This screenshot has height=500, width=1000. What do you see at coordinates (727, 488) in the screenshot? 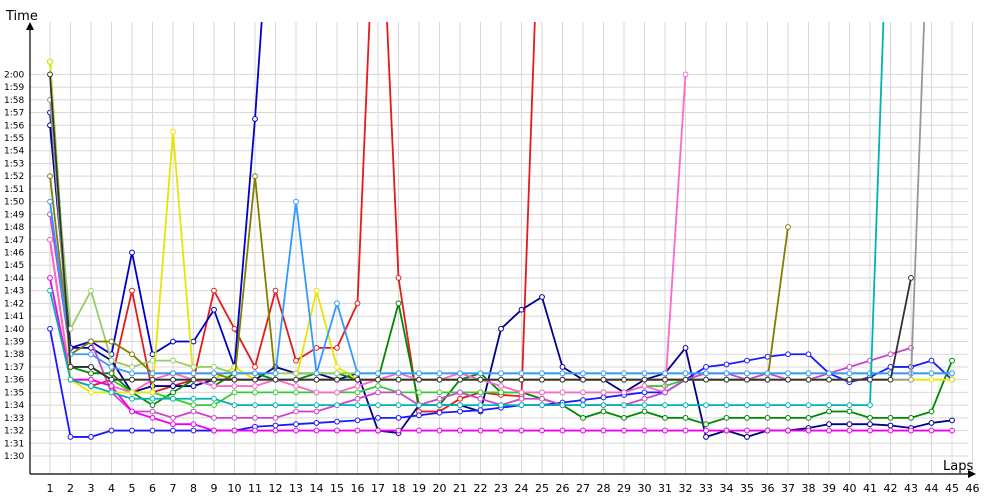
I see `x-tick-label: 34` at bounding box center [727, 488].